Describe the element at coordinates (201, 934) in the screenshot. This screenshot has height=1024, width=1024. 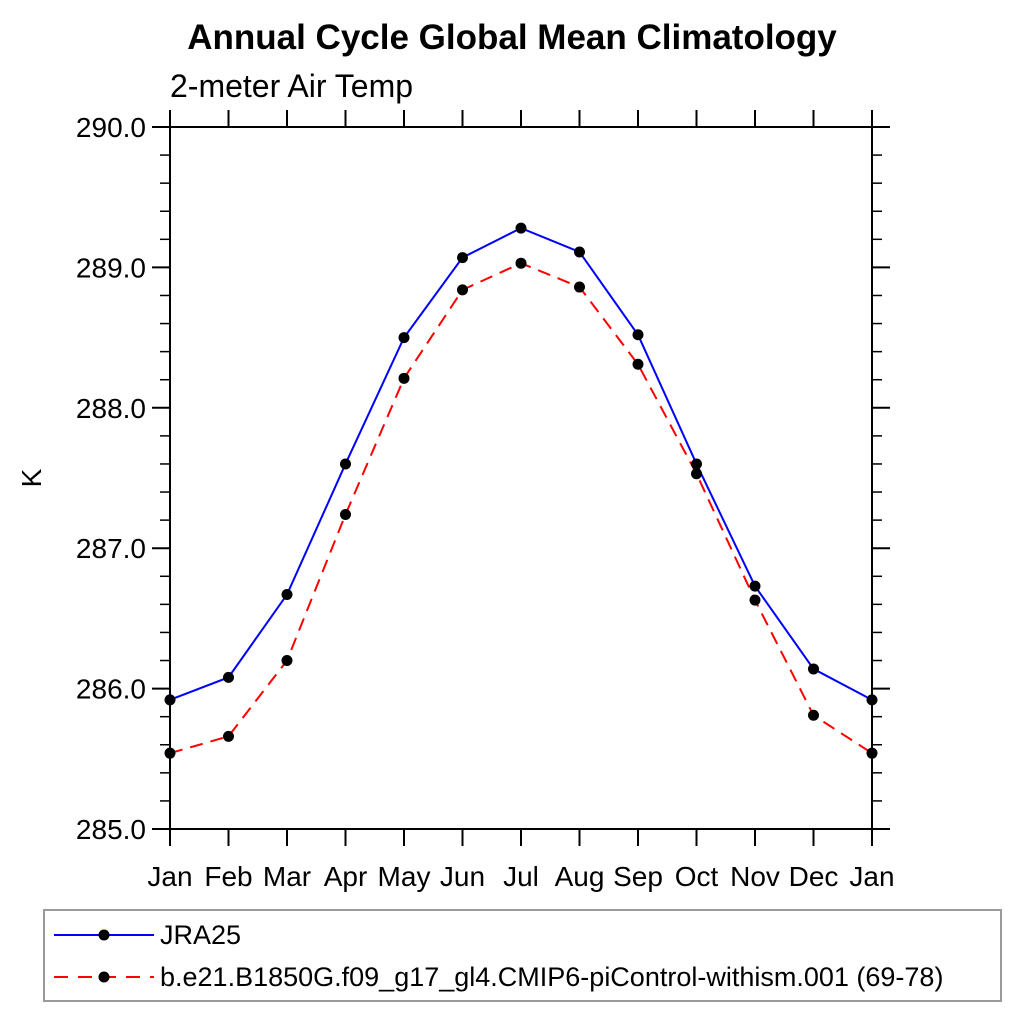
I see `legend-label: JRA25` at that location.